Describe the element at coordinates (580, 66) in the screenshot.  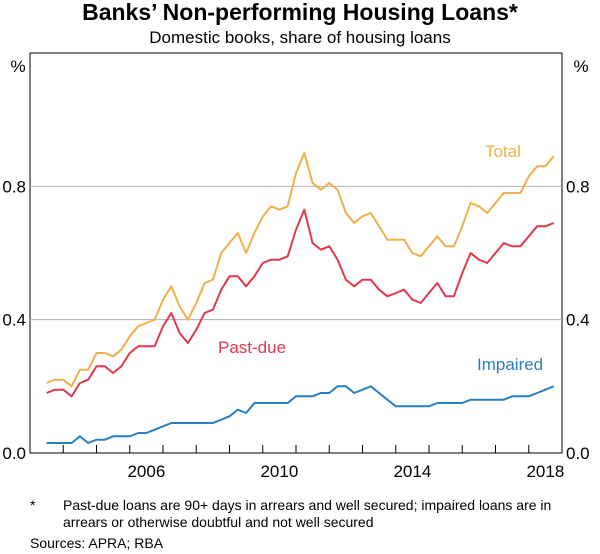
I see `right-unit-label: %` at that location.